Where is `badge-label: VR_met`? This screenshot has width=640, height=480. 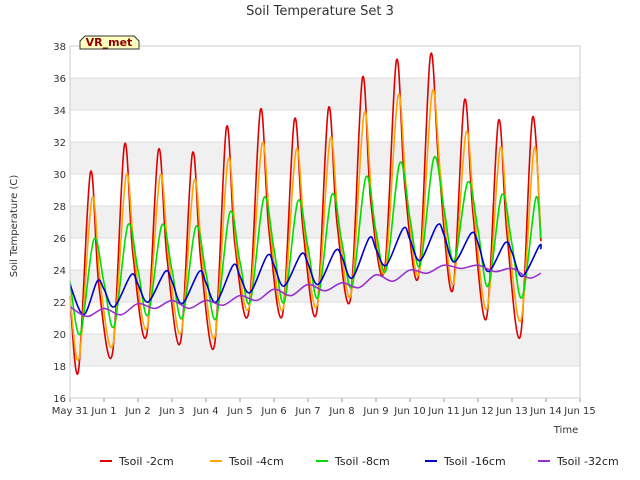
badge-label: VR_met is located at coordinates (109, 42).